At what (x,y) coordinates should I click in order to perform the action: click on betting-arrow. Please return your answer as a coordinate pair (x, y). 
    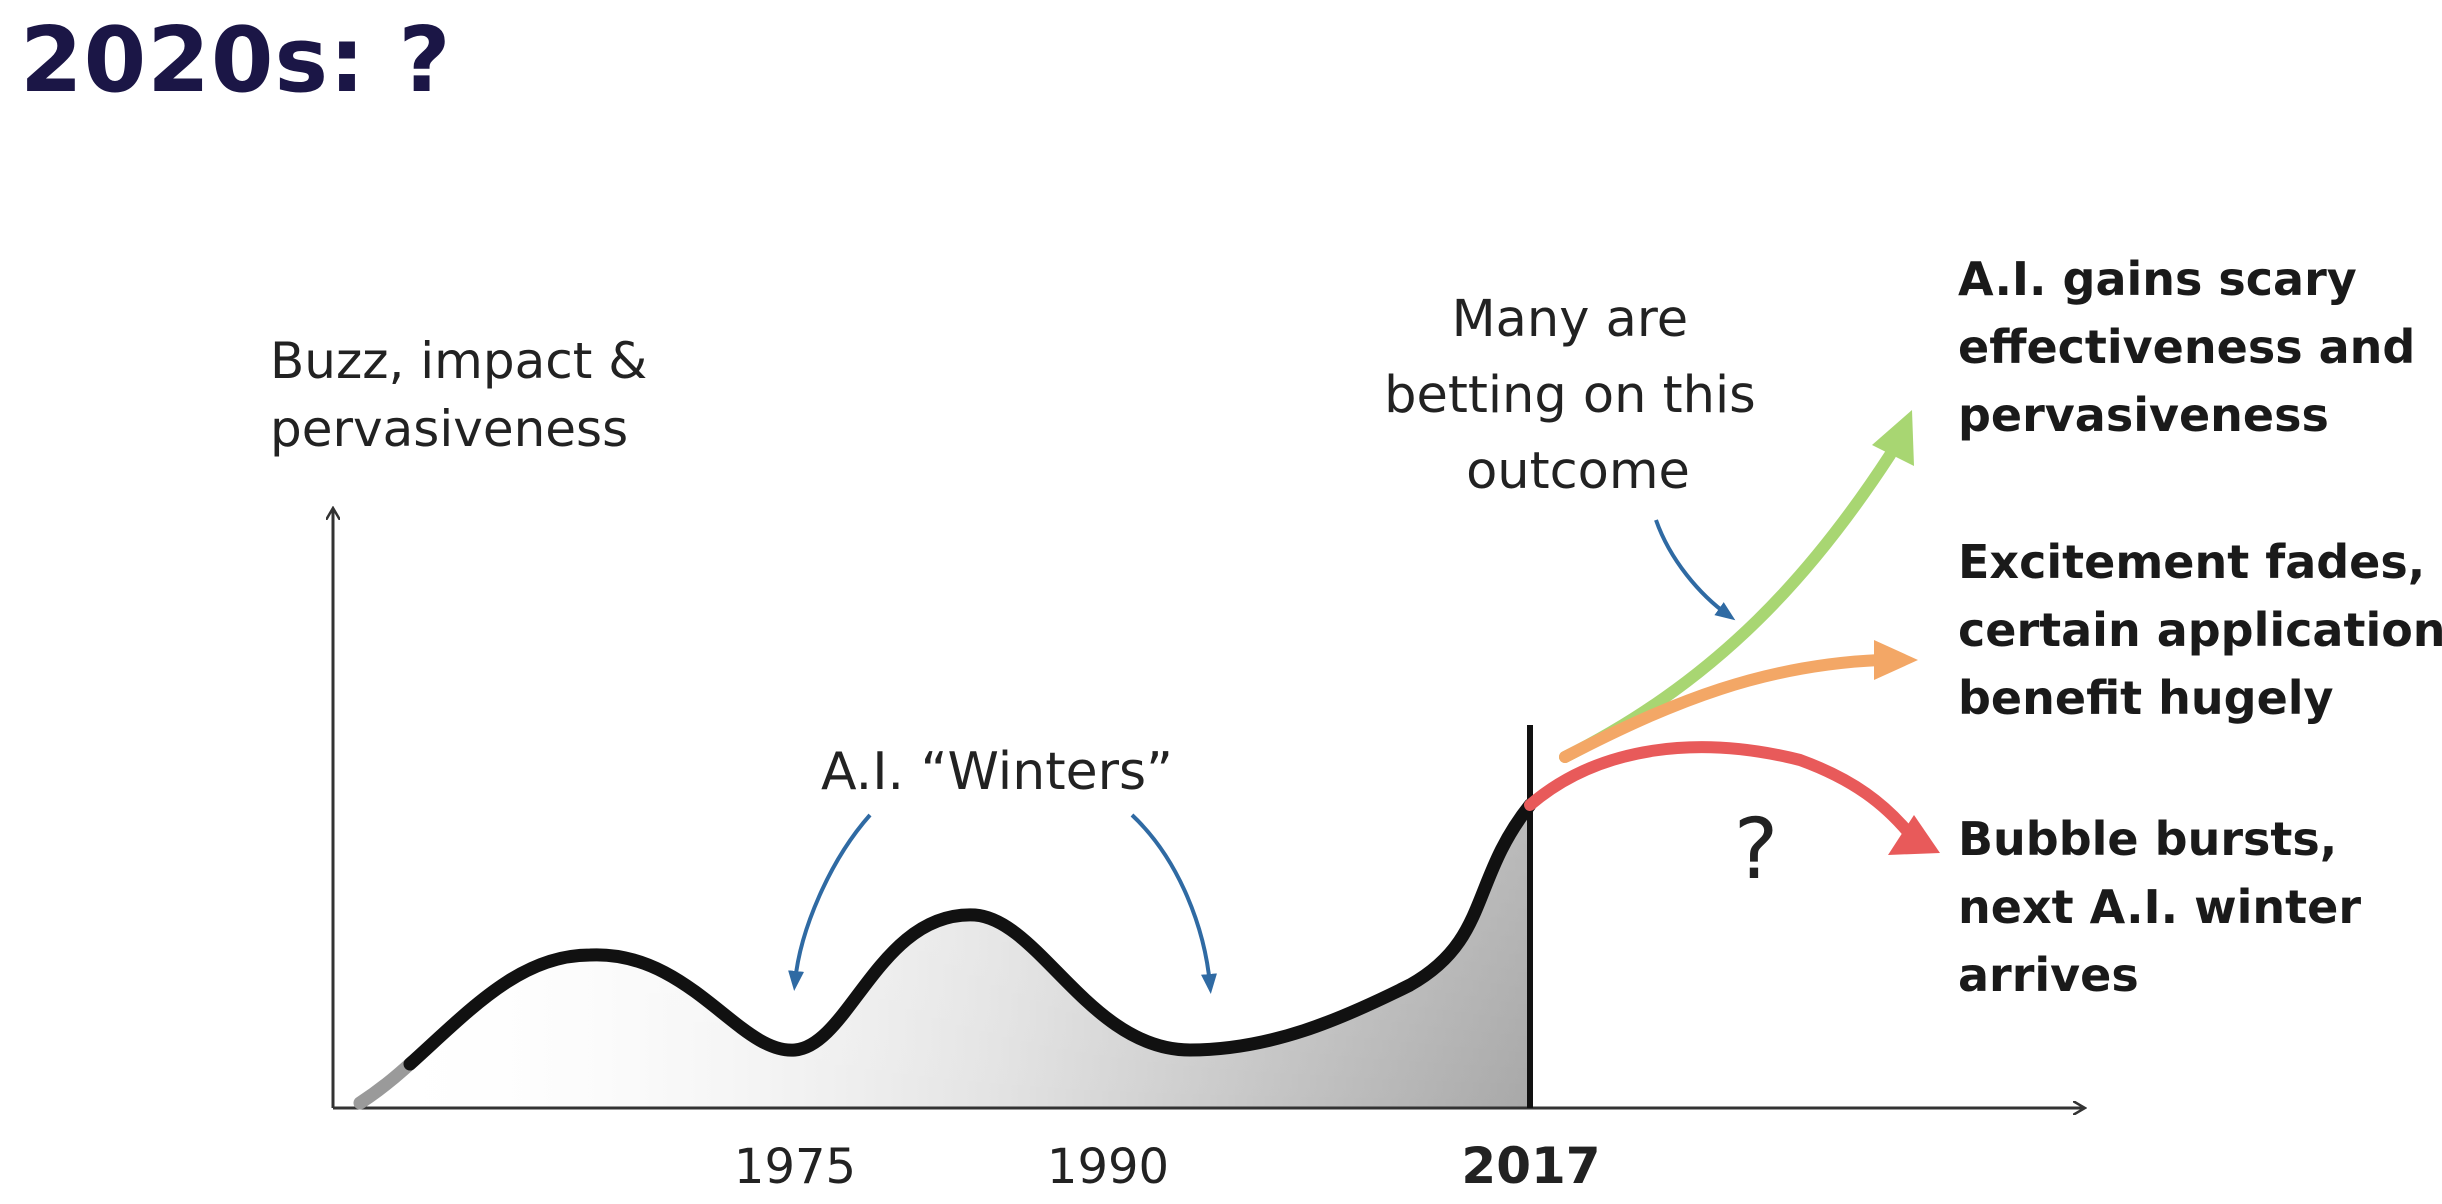
    Looking at the image, I should click on (1695, 570).